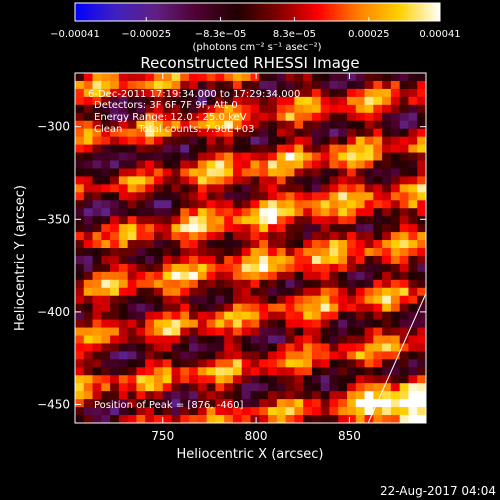 The image size is (500, 500). I want to click on colorbar-tick-label-4: 0.00025, so click(368, 34).